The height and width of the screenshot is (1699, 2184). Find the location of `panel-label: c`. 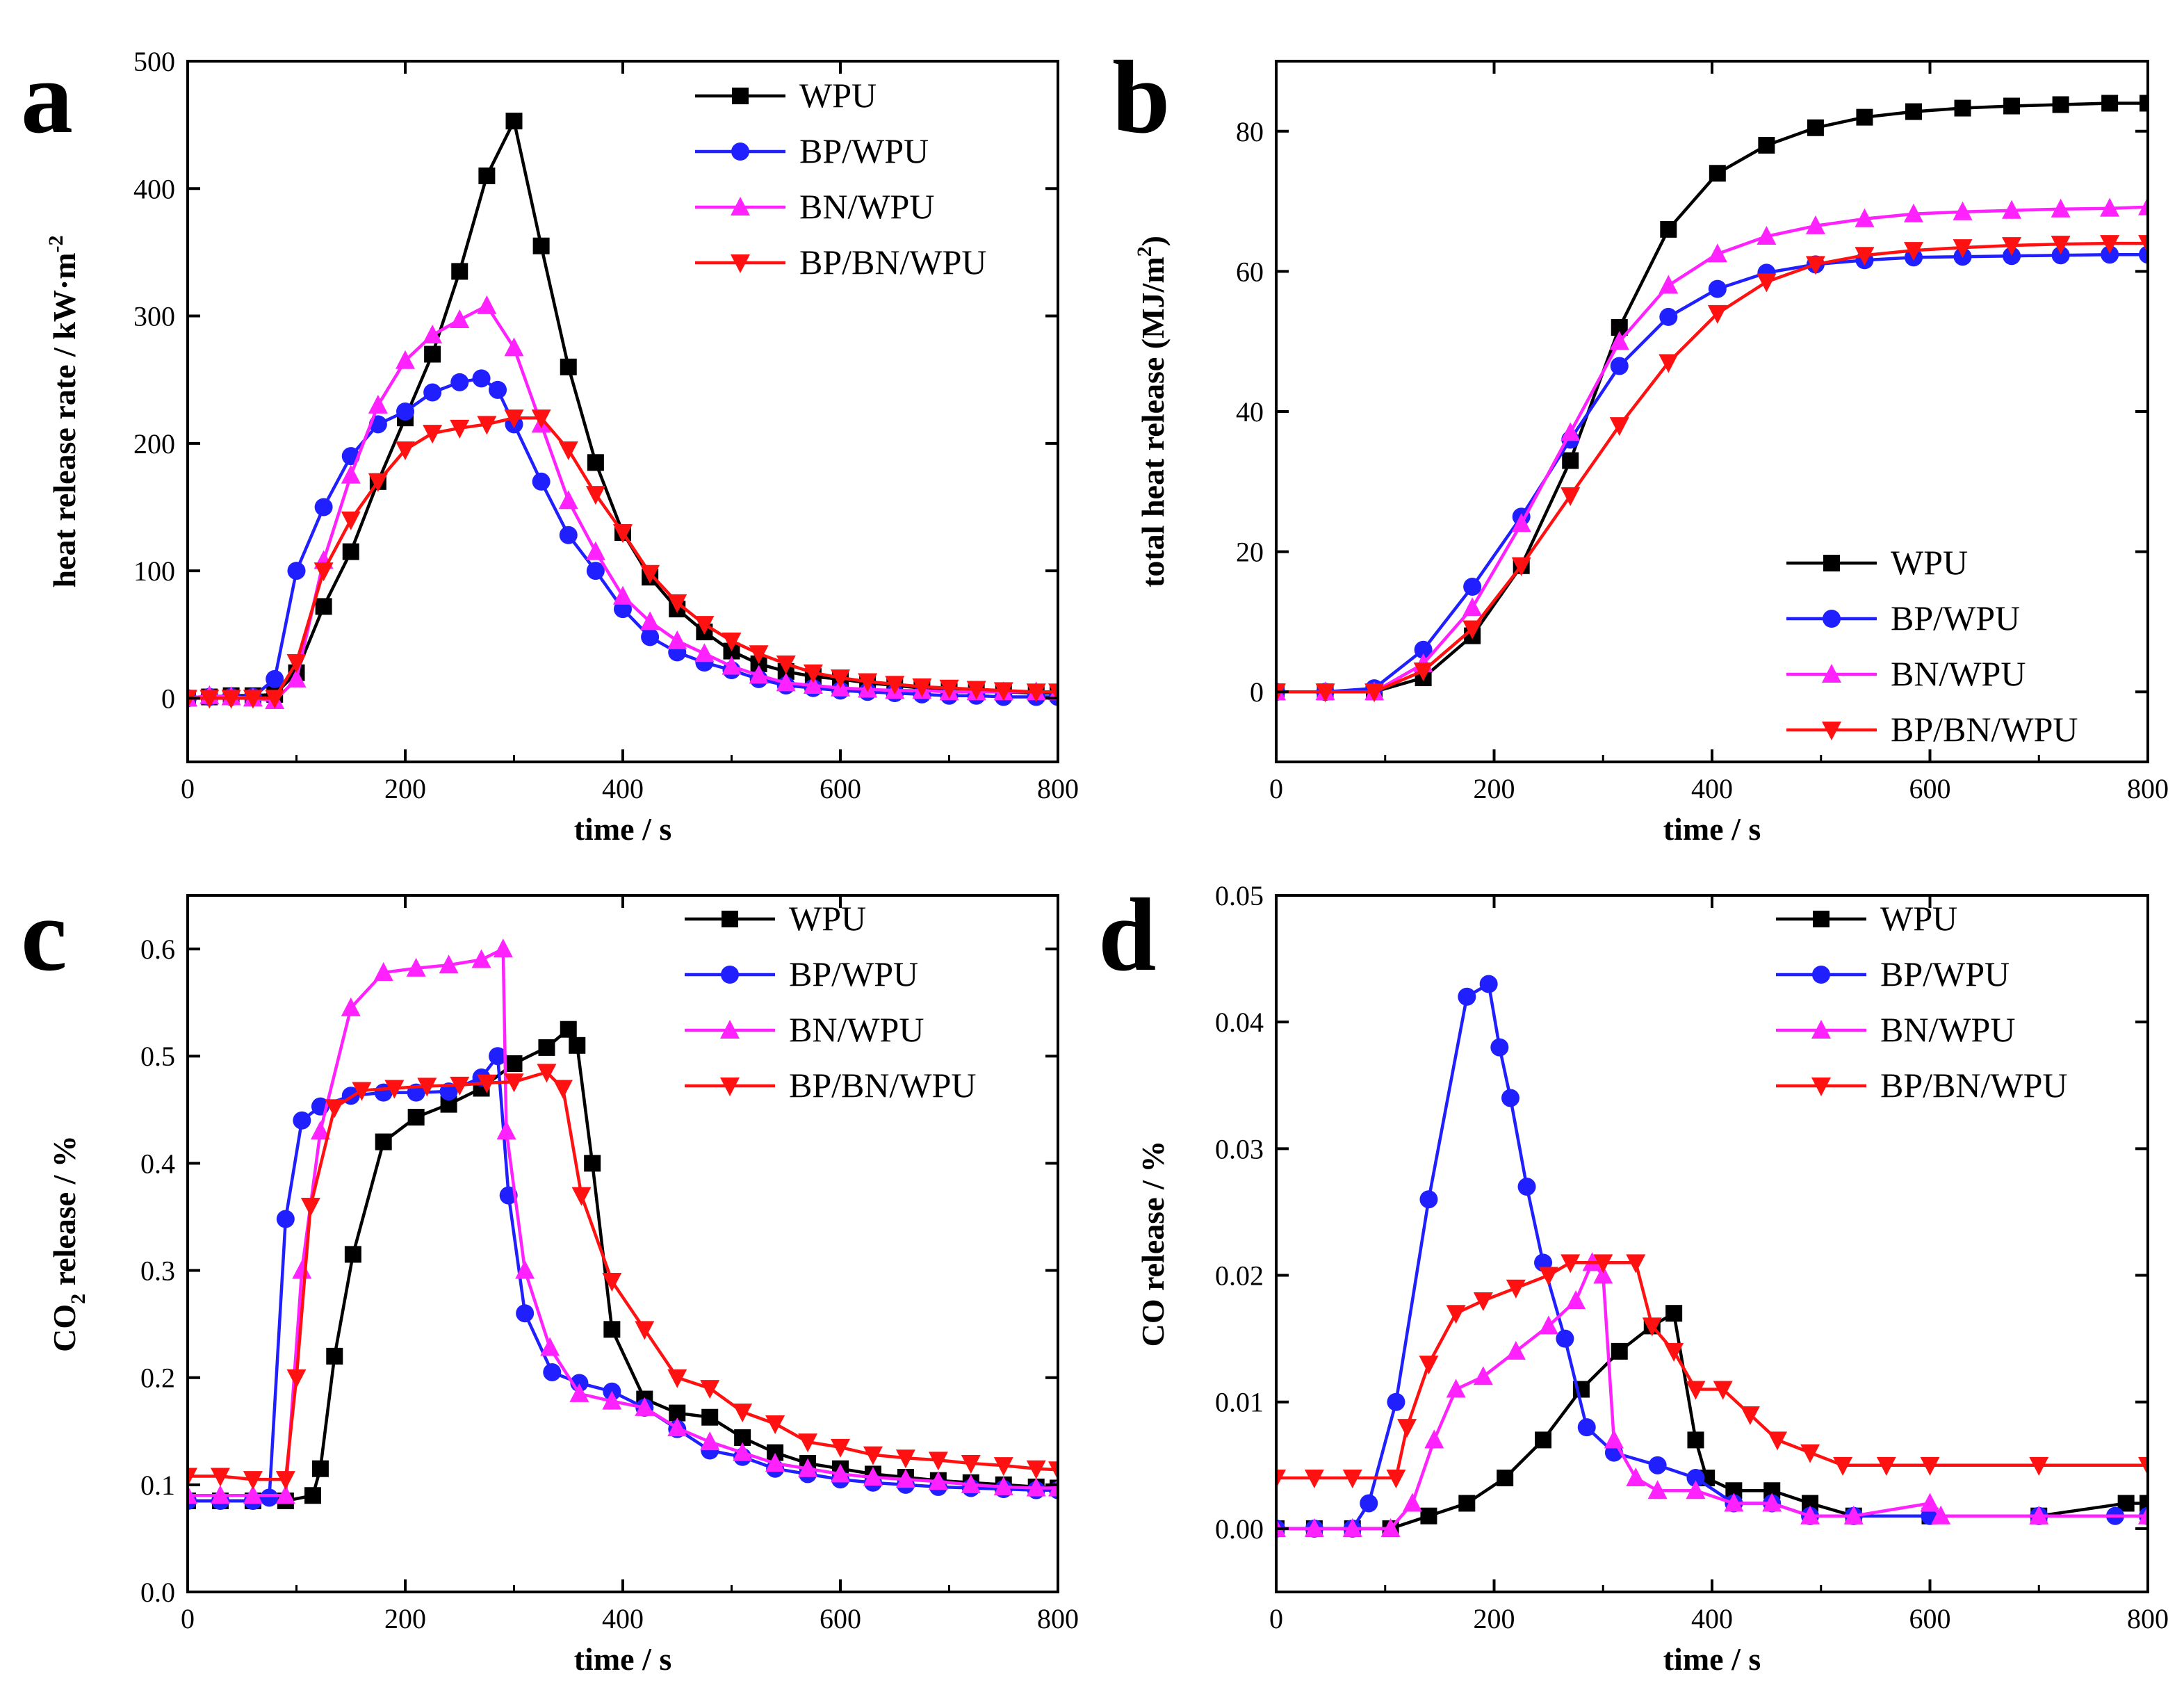

panel-label: c is located at coordinates (44, 935).